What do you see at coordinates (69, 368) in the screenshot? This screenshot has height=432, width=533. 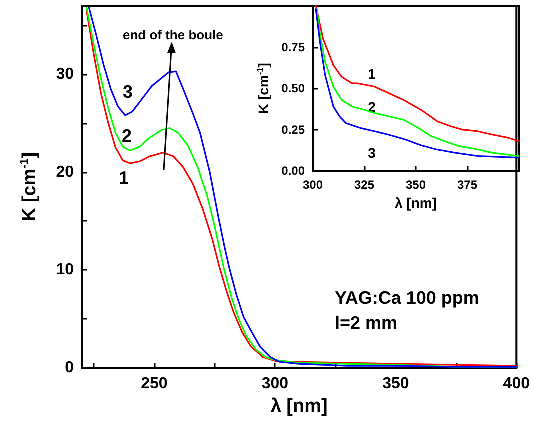 I see `y-tick-label: 0` at bounding box center [69, 368].